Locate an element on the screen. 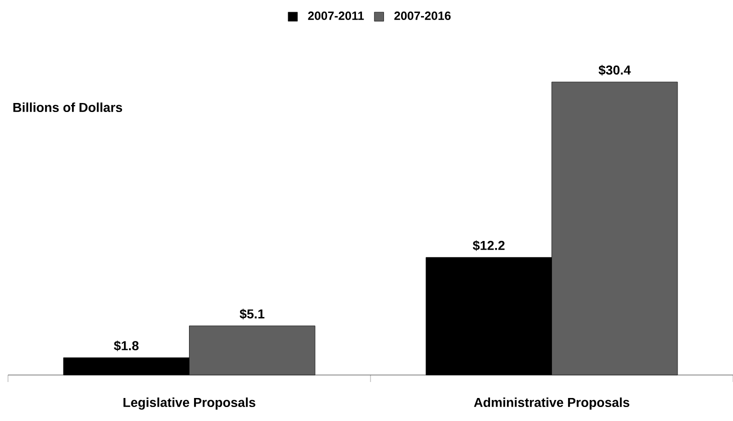 The width and height of the screenshot is (733, 421). data-label: $30.4 is located at coordinates (614, 70).